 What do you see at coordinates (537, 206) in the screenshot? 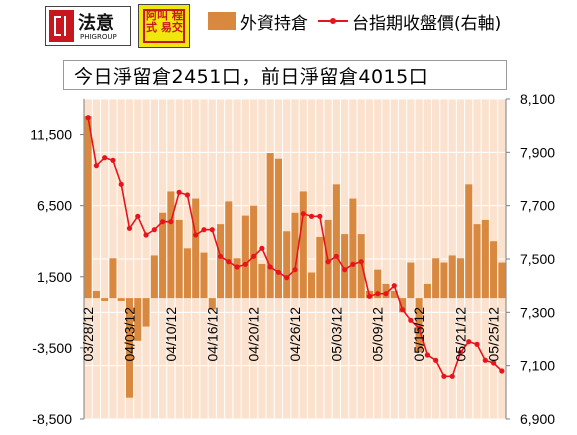
I see `right-axis-tick-label: 7,700` at bounding box center [537, 206].